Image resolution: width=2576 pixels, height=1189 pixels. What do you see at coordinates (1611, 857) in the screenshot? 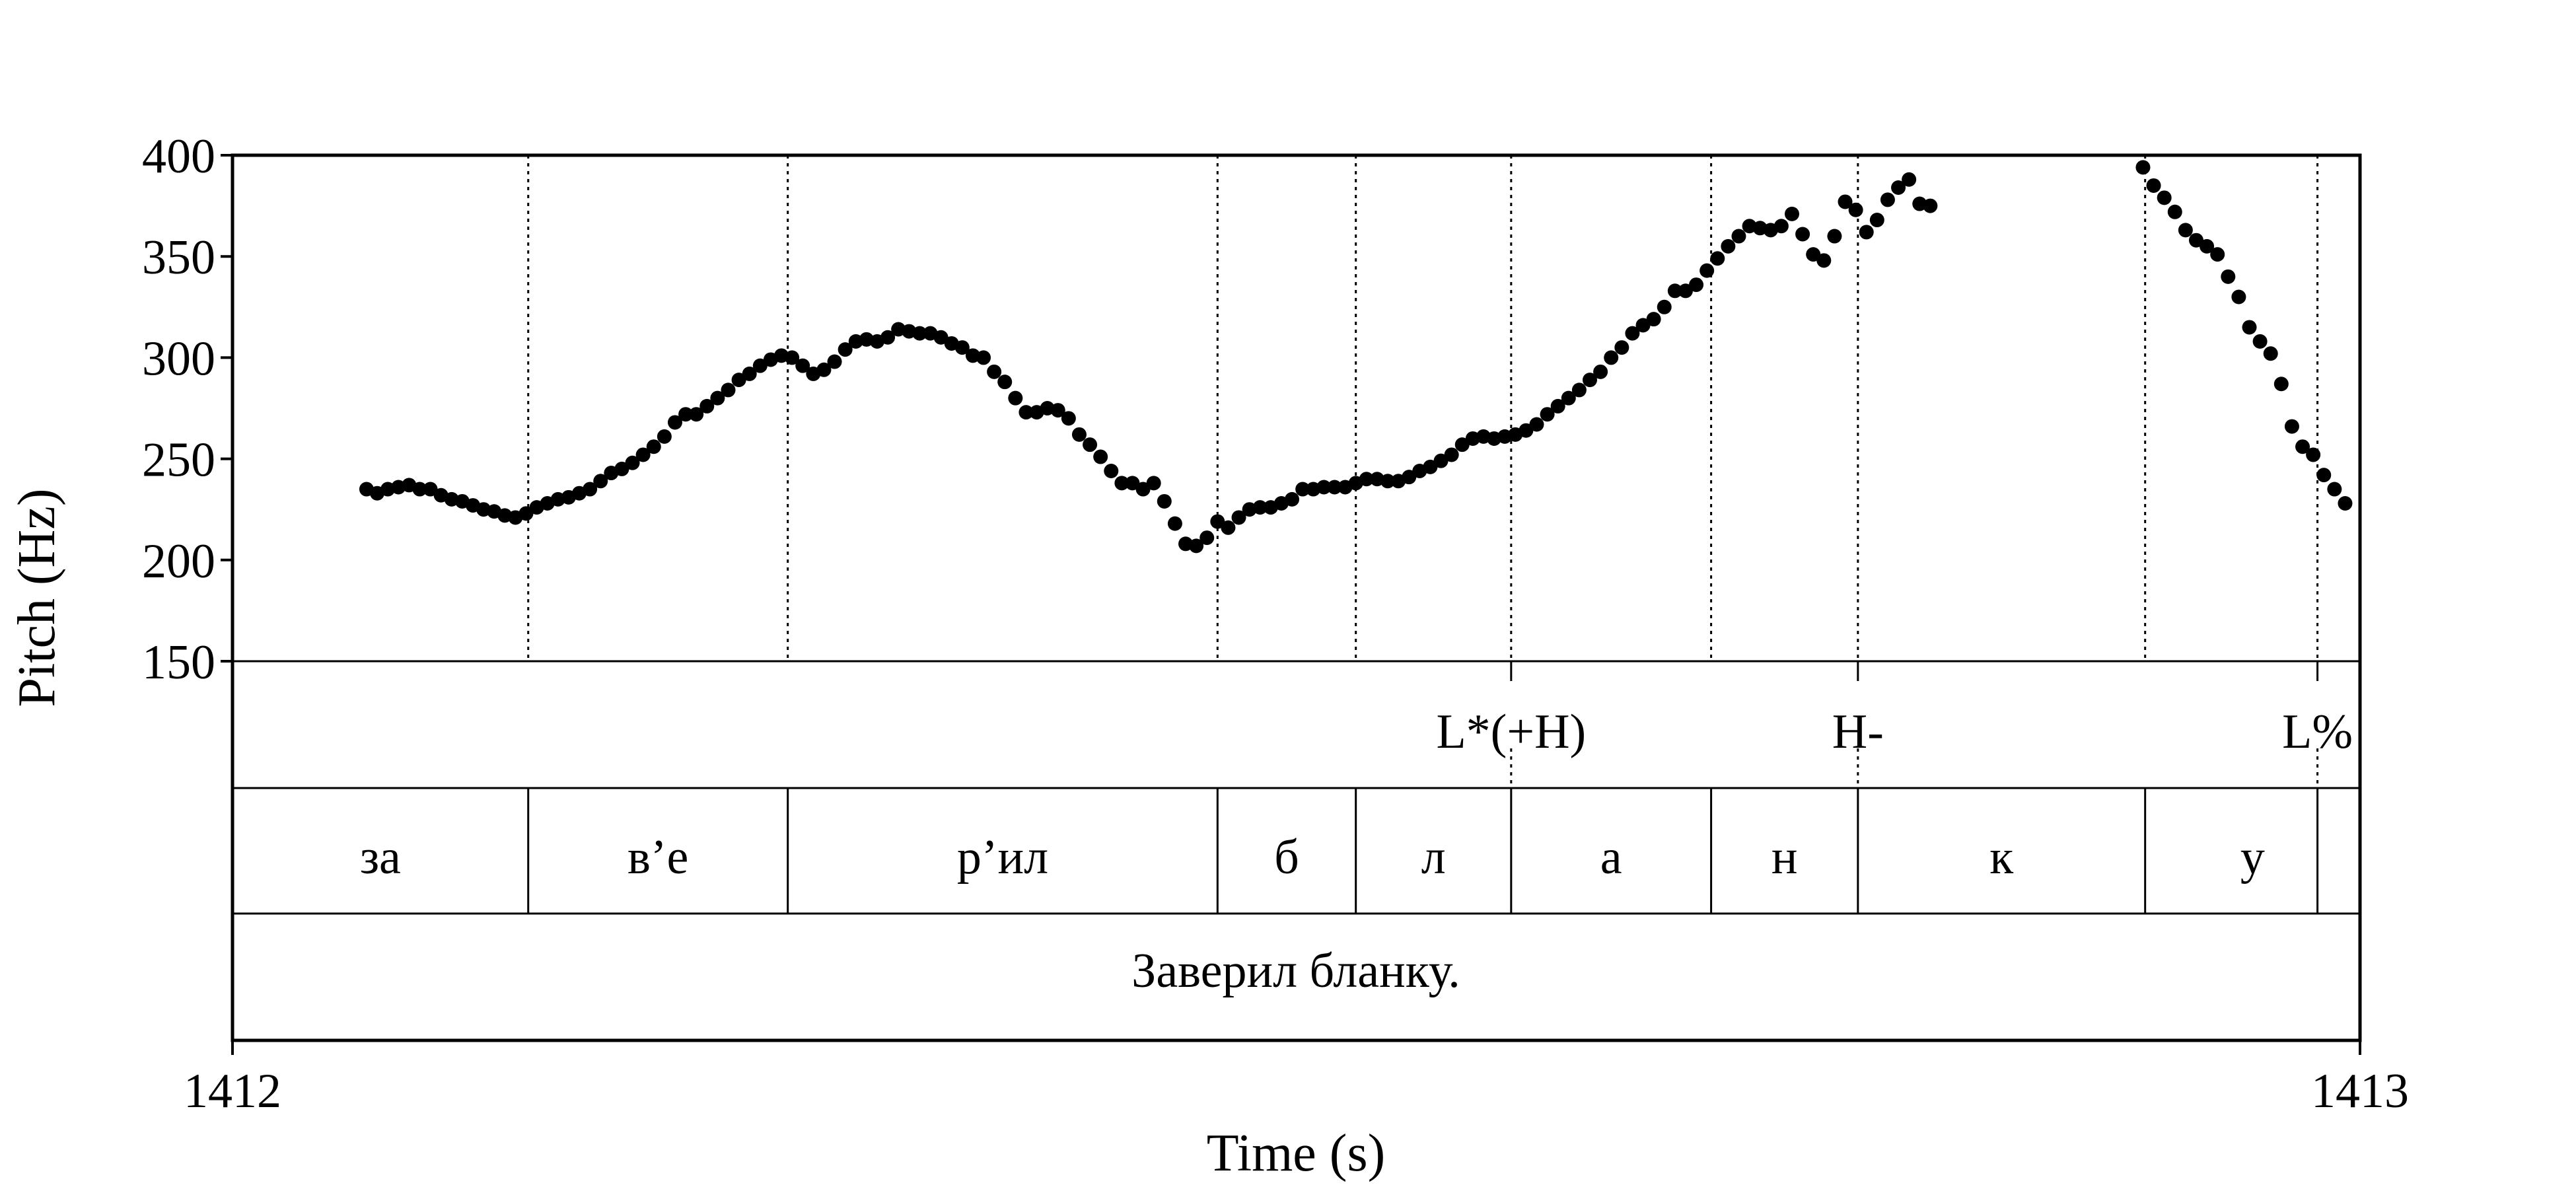
I see `segment-label-5: а` at bounding box center [1611, 857].